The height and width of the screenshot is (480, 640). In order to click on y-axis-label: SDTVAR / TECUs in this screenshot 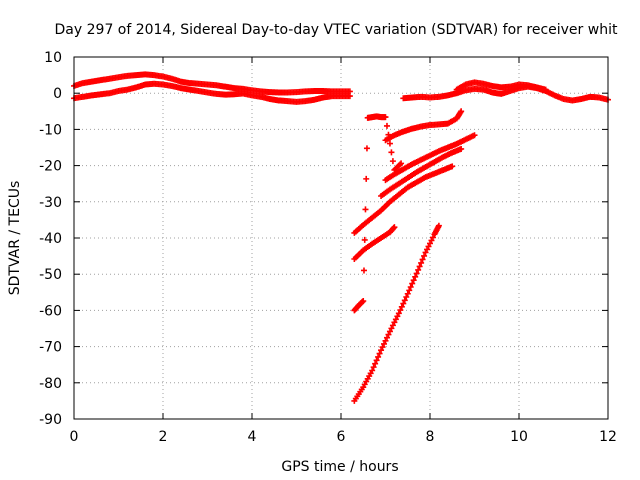, I will do `click(15, 238)`.